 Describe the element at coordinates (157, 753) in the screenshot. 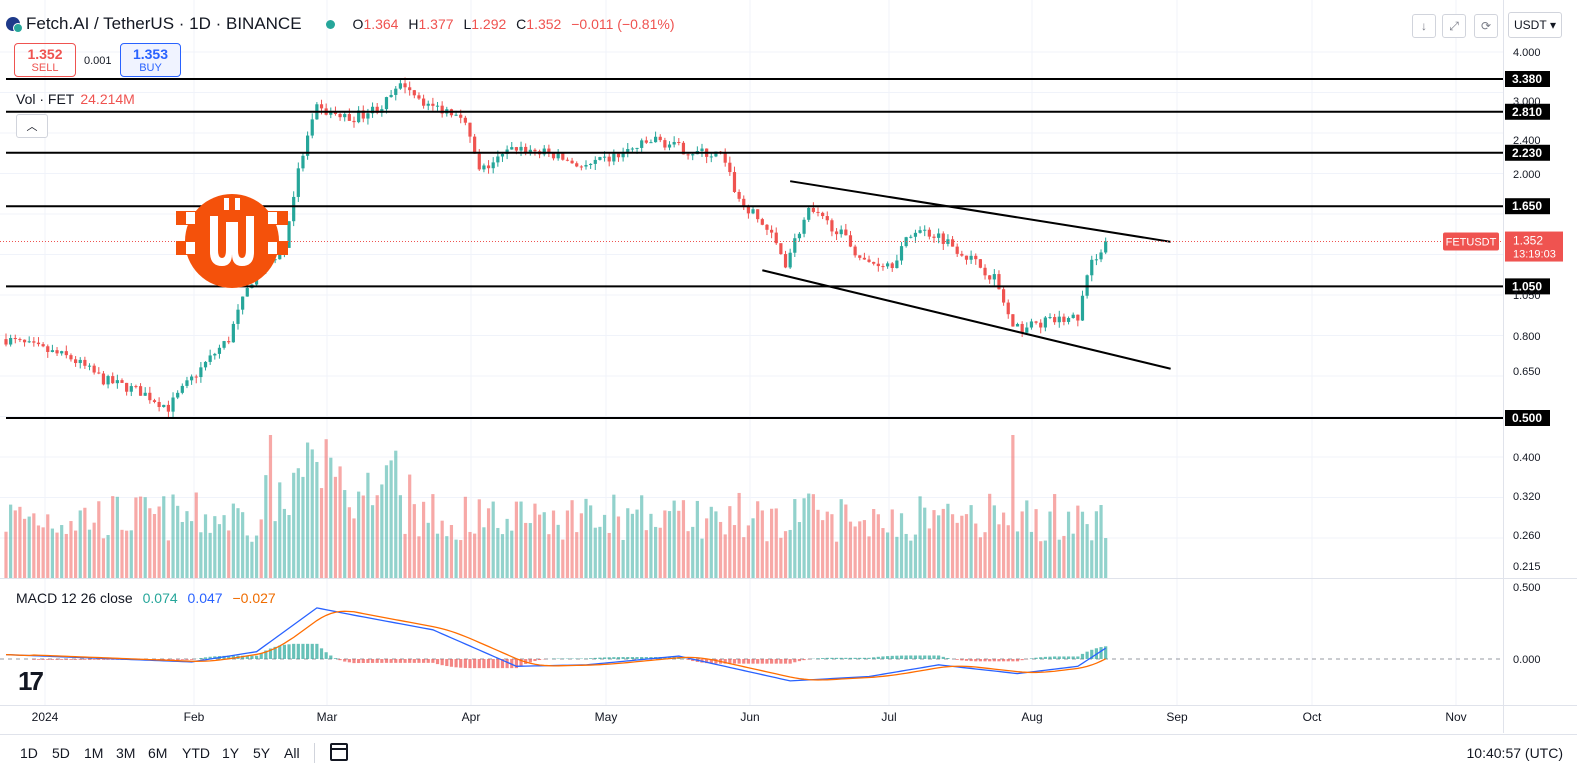

I see `range-6m: 6M` at that location.